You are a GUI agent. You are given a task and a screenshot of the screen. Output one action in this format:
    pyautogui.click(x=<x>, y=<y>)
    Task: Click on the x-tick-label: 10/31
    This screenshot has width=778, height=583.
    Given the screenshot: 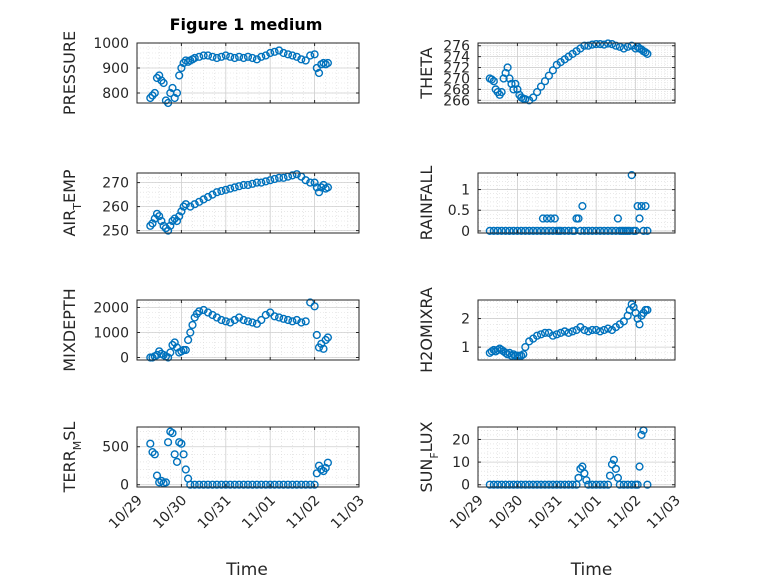 What is the action you would take?
    pyautogui.click(x=215, y=513)
    